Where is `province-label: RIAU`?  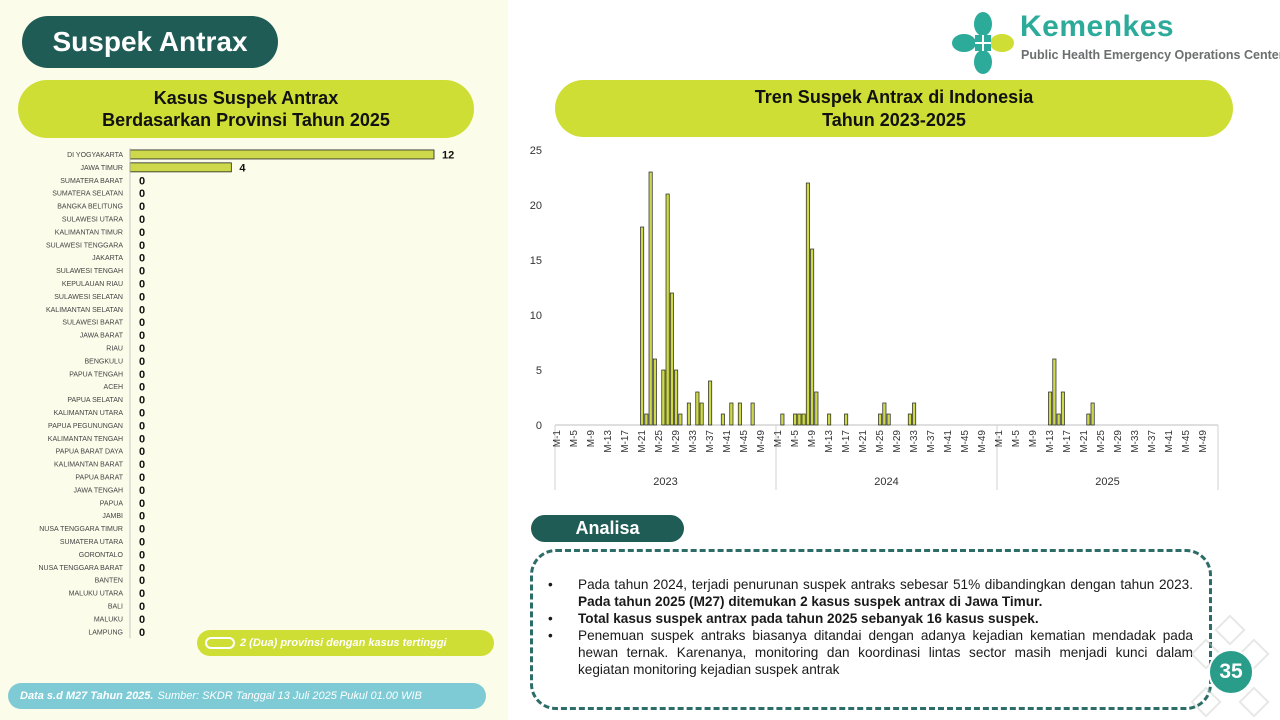 province-label: RIAU is located at coordinates (114, 348).